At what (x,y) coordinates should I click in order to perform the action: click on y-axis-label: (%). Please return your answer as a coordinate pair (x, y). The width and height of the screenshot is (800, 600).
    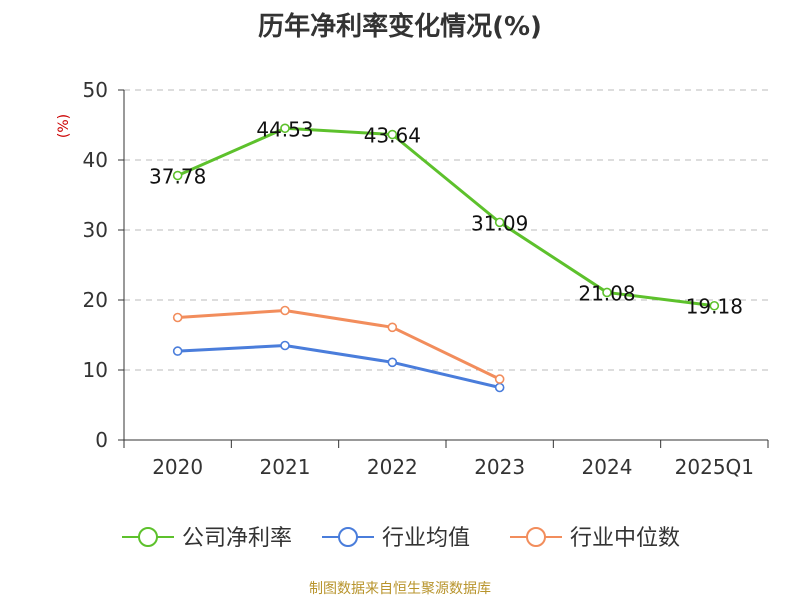
    Looking at the image, I should click on (64, 126).